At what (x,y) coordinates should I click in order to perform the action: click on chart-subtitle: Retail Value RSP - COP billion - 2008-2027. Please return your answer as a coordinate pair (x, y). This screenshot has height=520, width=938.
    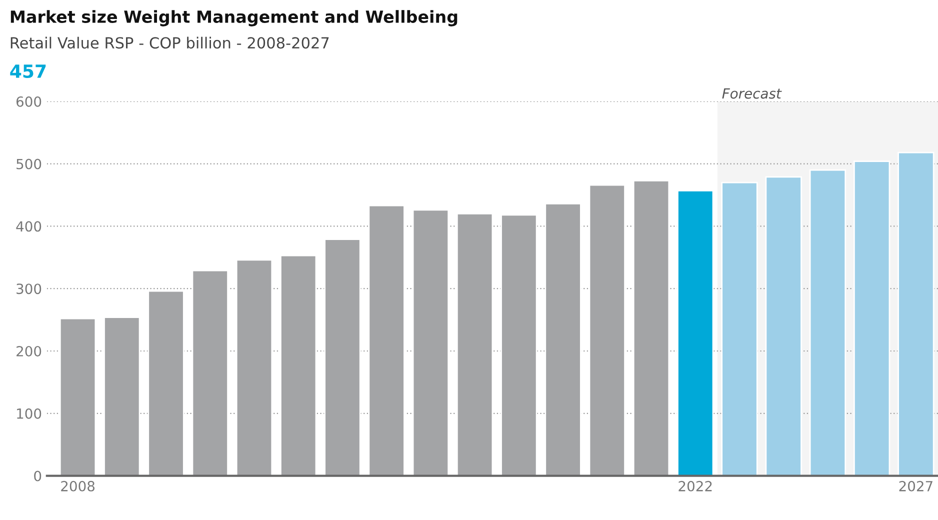
    Looking at the image, I should click on (169, 42).